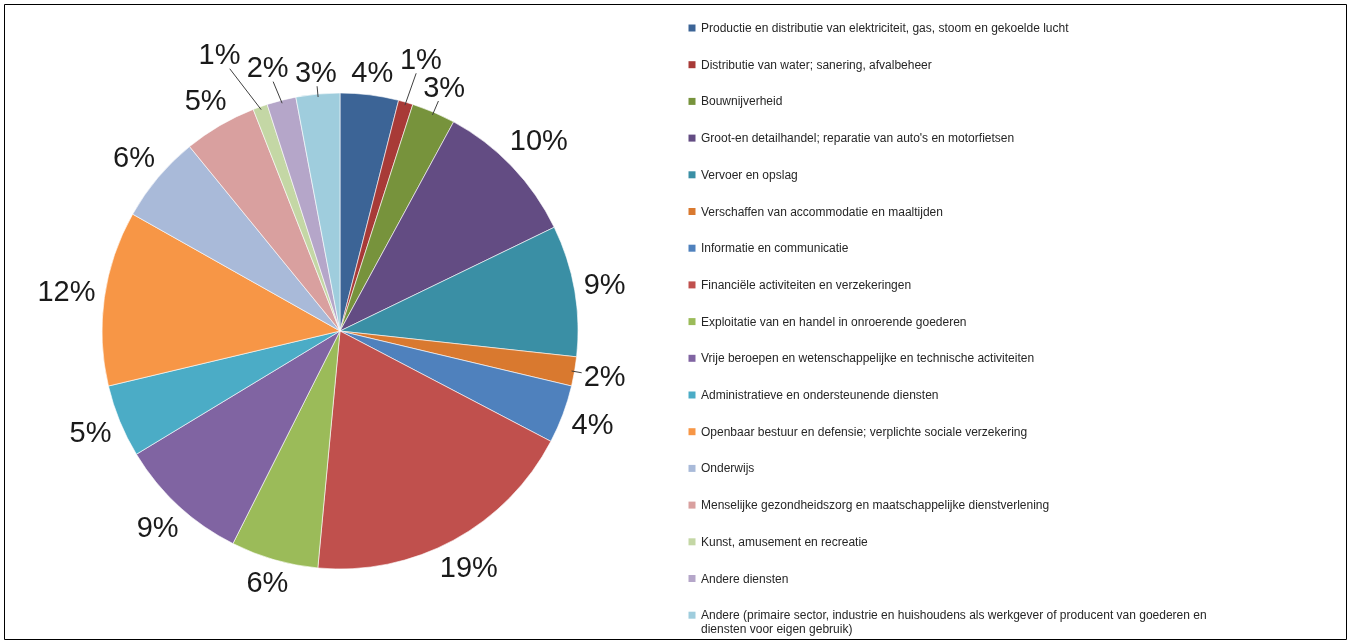 Image resolution: width=1350 pixels, height=643 pixels. Describe the element at coordinates (742, 101) in the screenshot. I see `legend-label: Bouwnijverheid` at that location.